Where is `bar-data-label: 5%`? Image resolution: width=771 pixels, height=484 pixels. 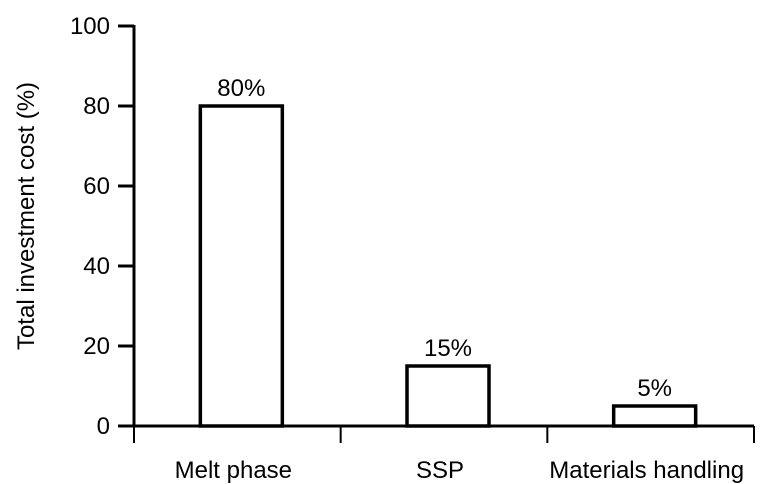
bar-data-label: 5% is located at coordinates (654, 388).